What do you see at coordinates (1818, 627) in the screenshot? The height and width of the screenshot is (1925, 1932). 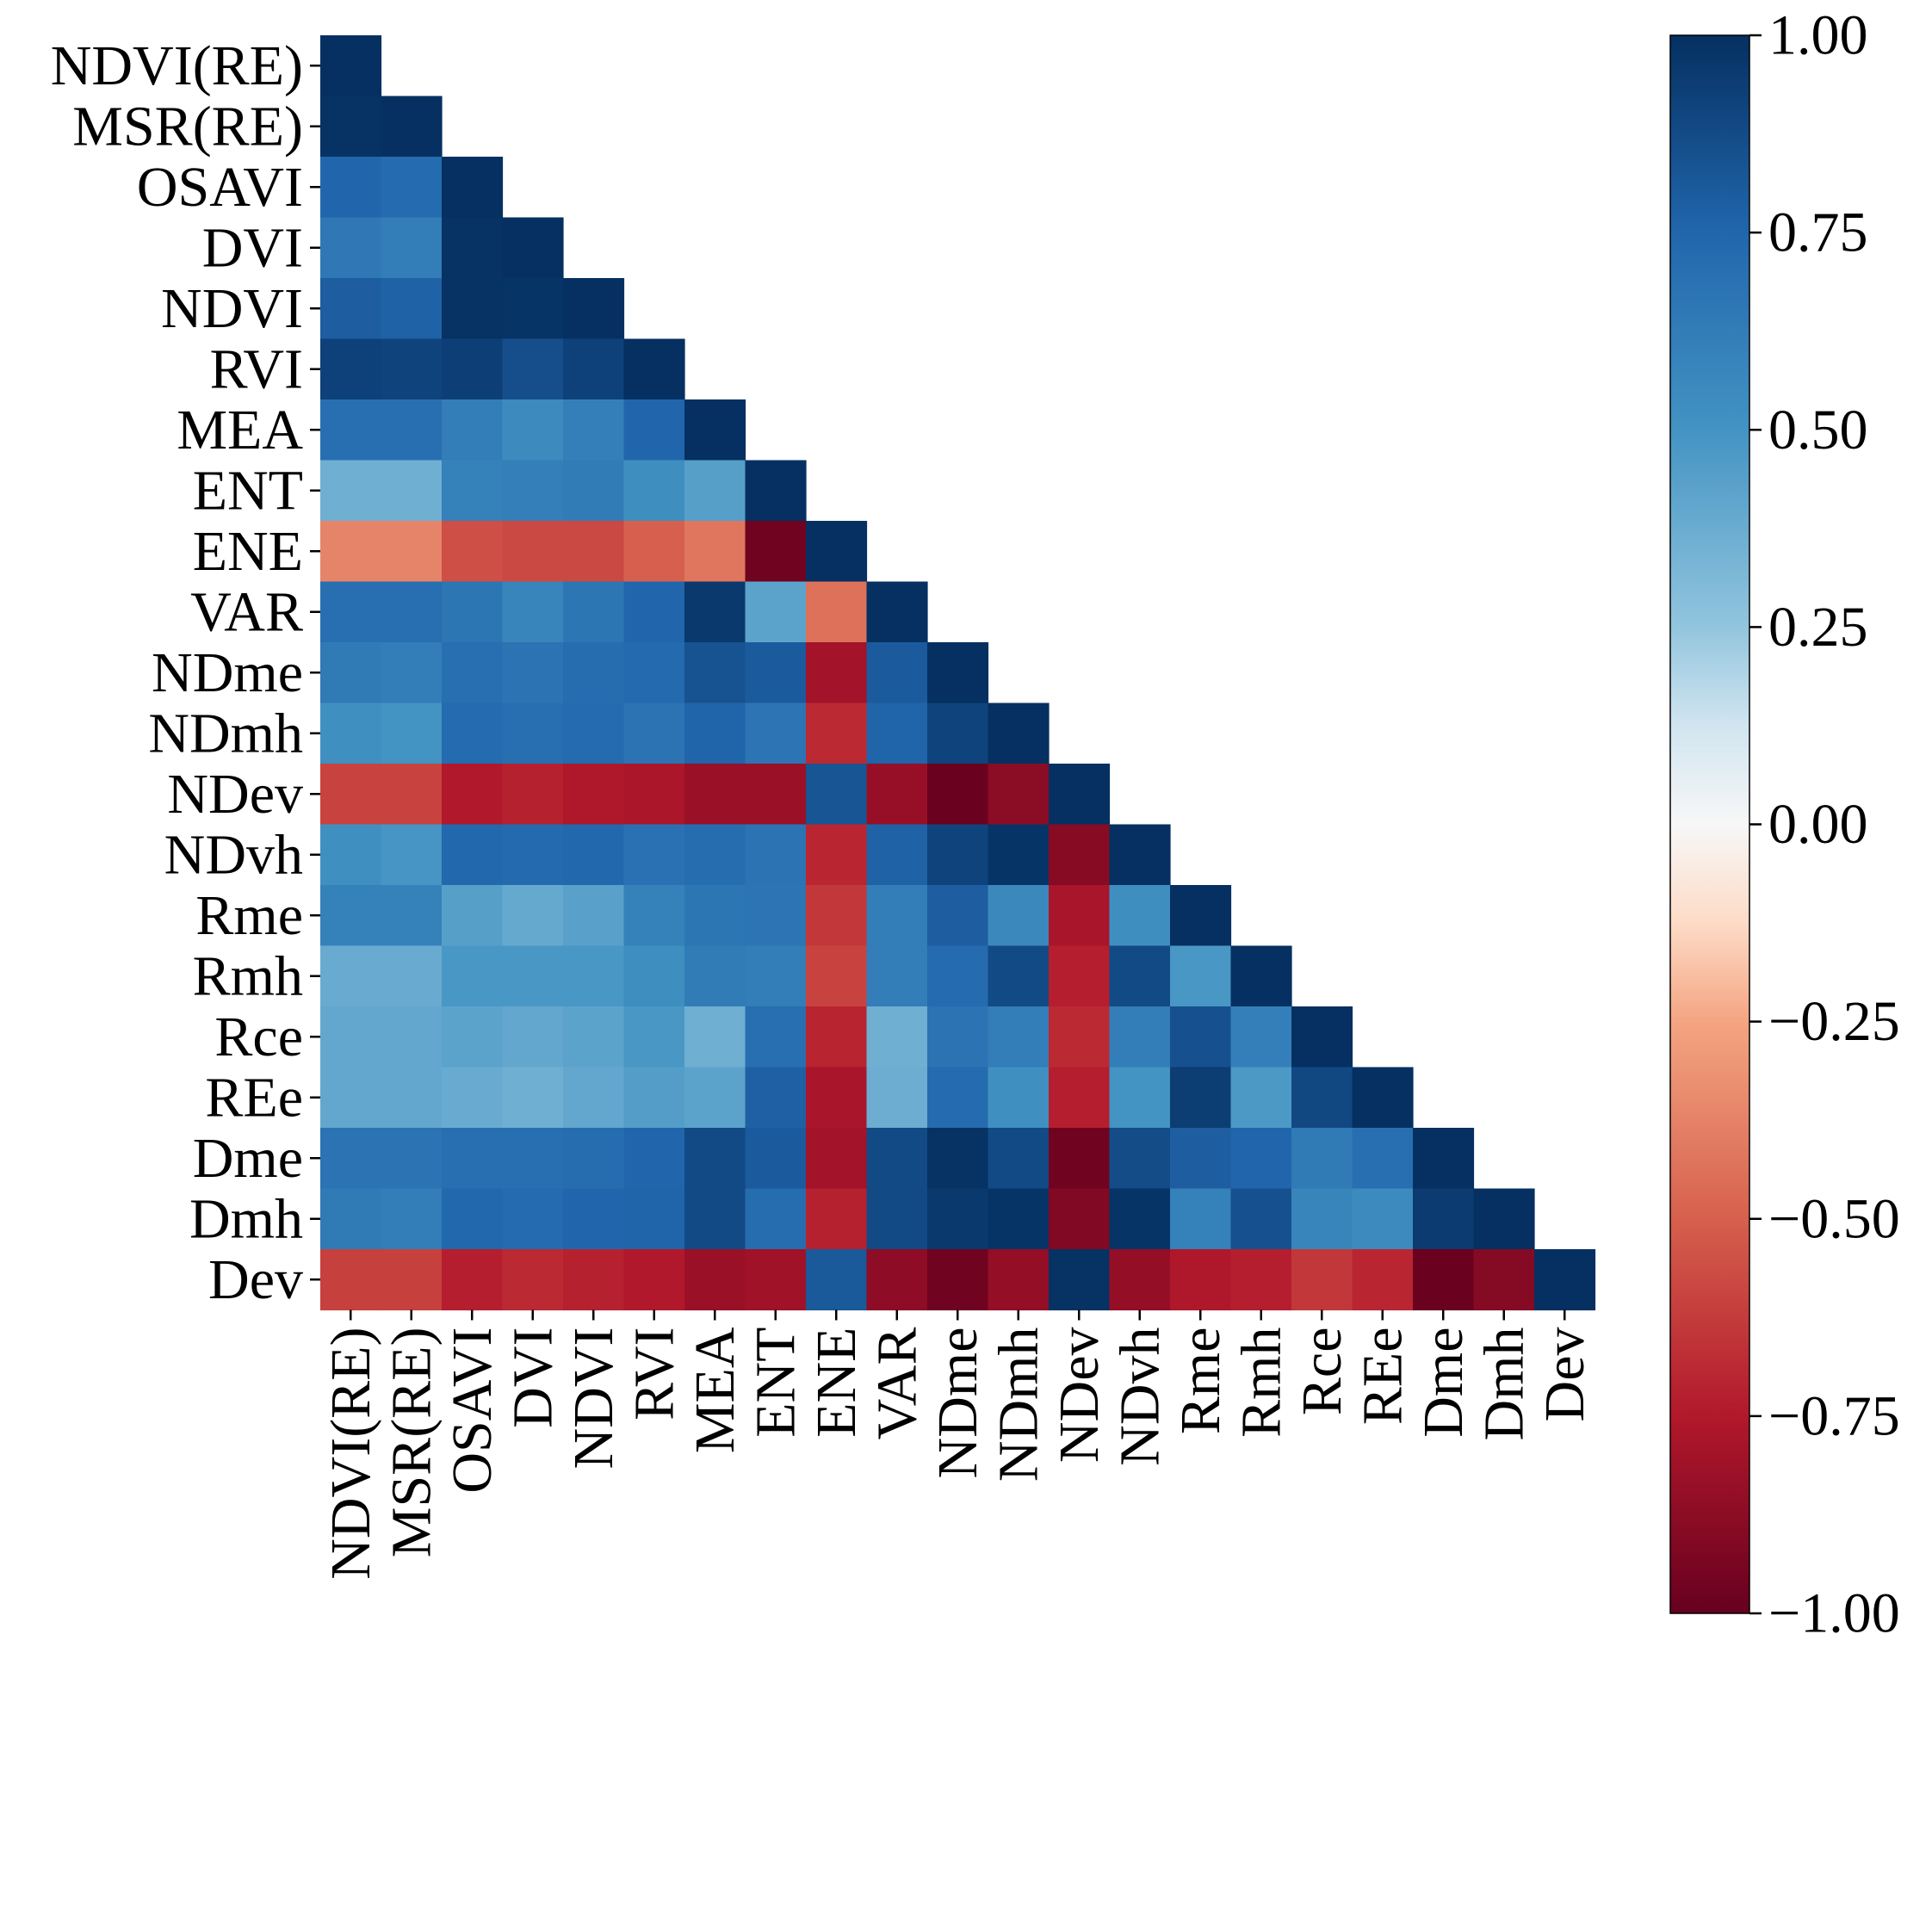 I see `colorbar-tick-label: 0.25` at bounding box center [1818, 627].